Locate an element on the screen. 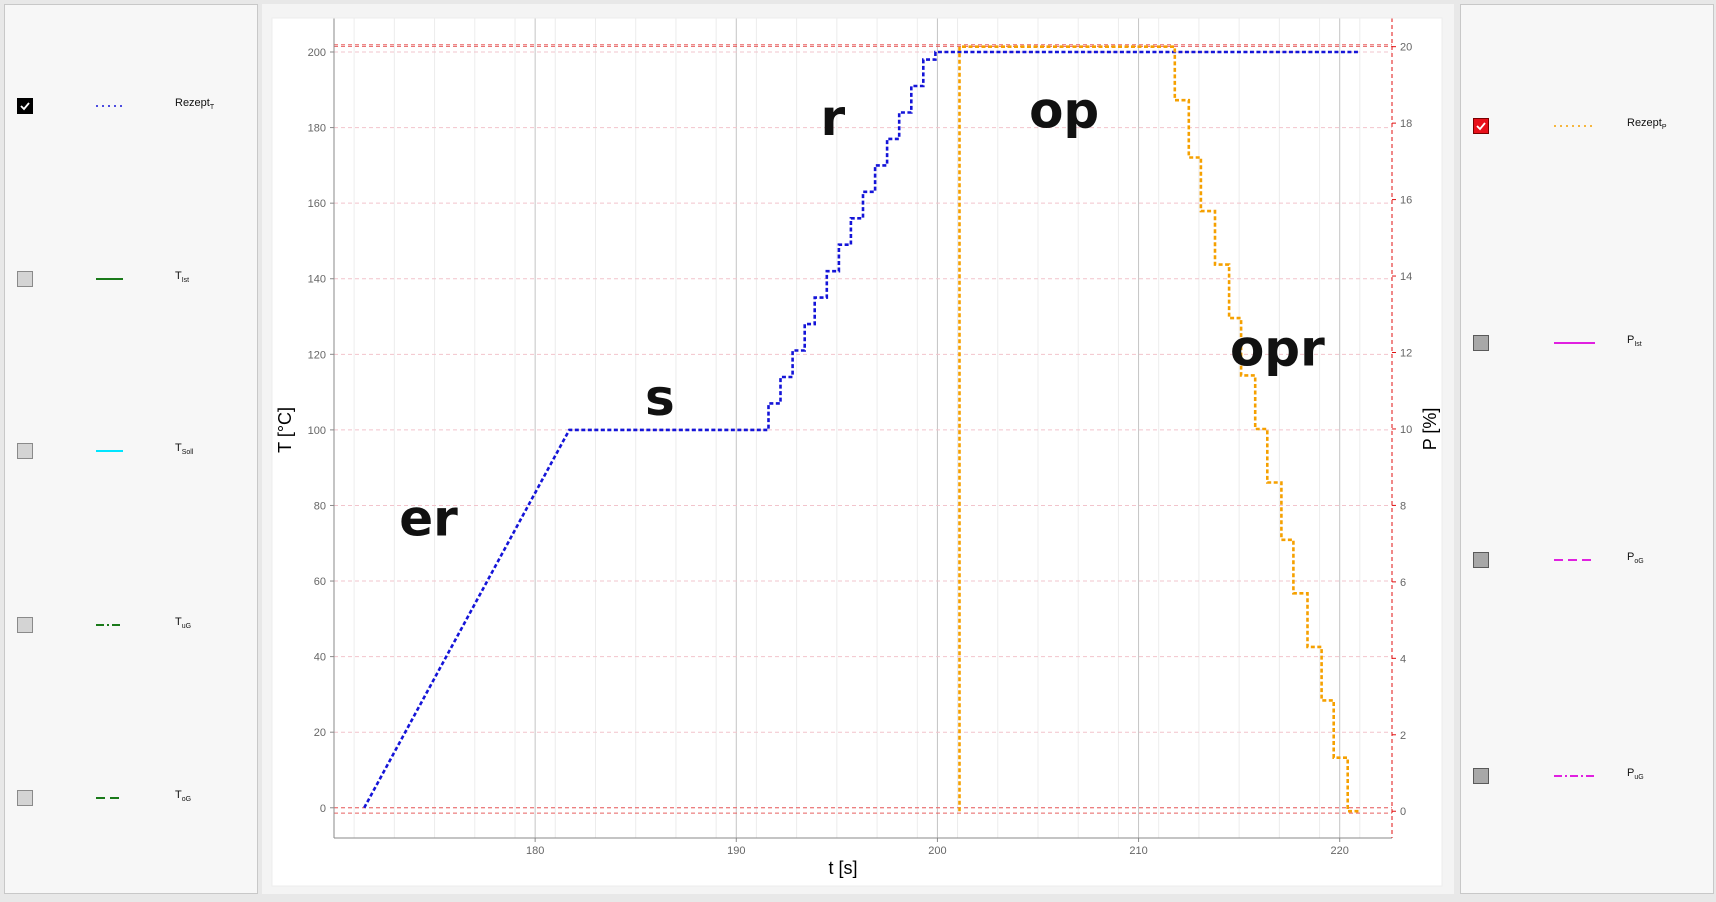  y-tick-label: 120 is located at coordinates (317, 355).